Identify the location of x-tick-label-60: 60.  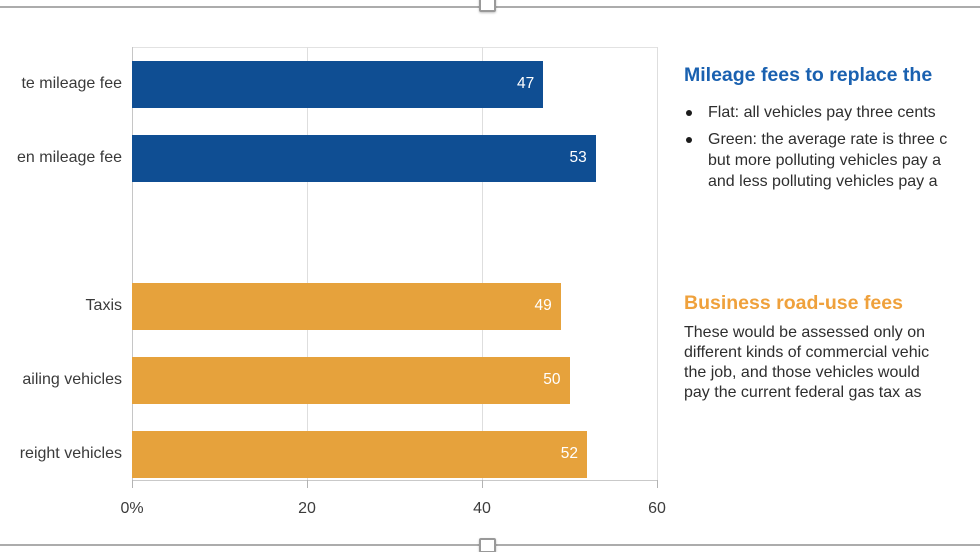
(657, 508).